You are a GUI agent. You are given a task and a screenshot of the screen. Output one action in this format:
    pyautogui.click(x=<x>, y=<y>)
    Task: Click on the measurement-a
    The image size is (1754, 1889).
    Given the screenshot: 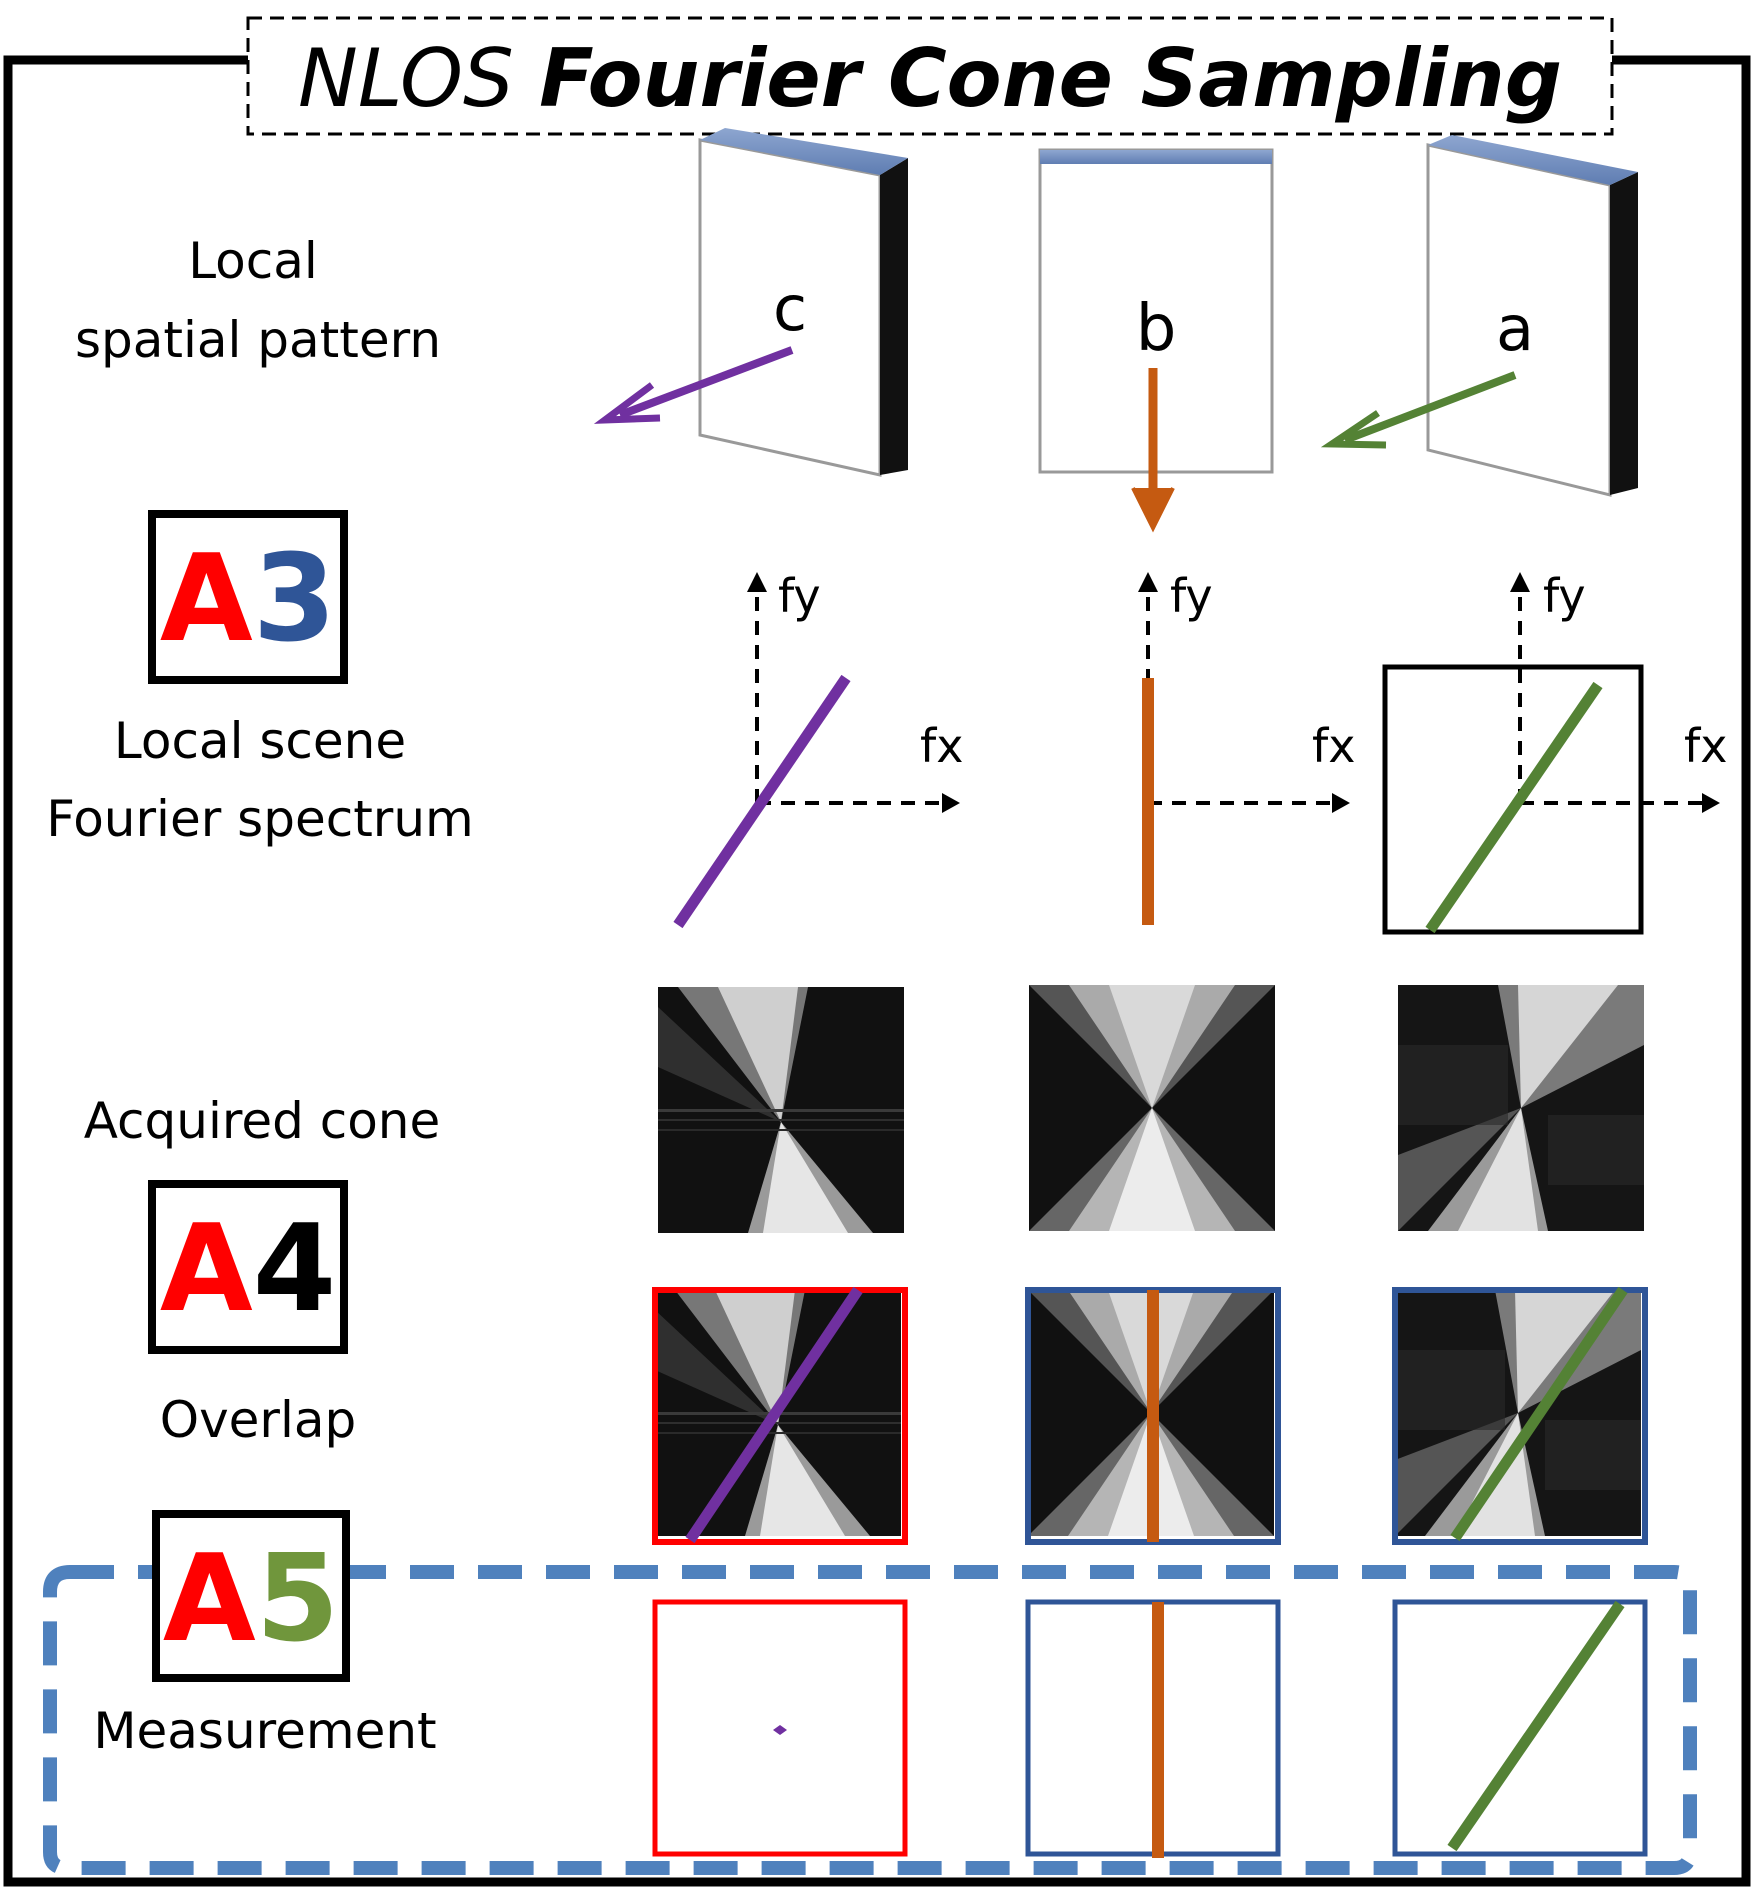 What is the action you would take?
    pyautogui.click(x=1520, y=1728)
    